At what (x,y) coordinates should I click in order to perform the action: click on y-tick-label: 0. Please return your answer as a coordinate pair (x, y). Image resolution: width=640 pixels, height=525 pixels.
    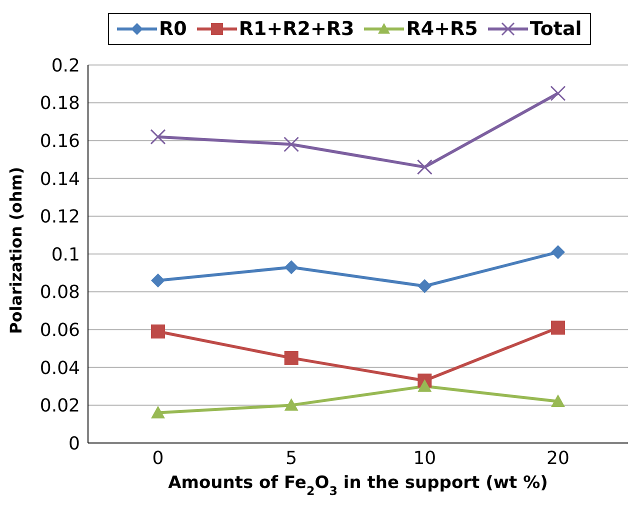
    Looking at the image, I should click on (74, 443).